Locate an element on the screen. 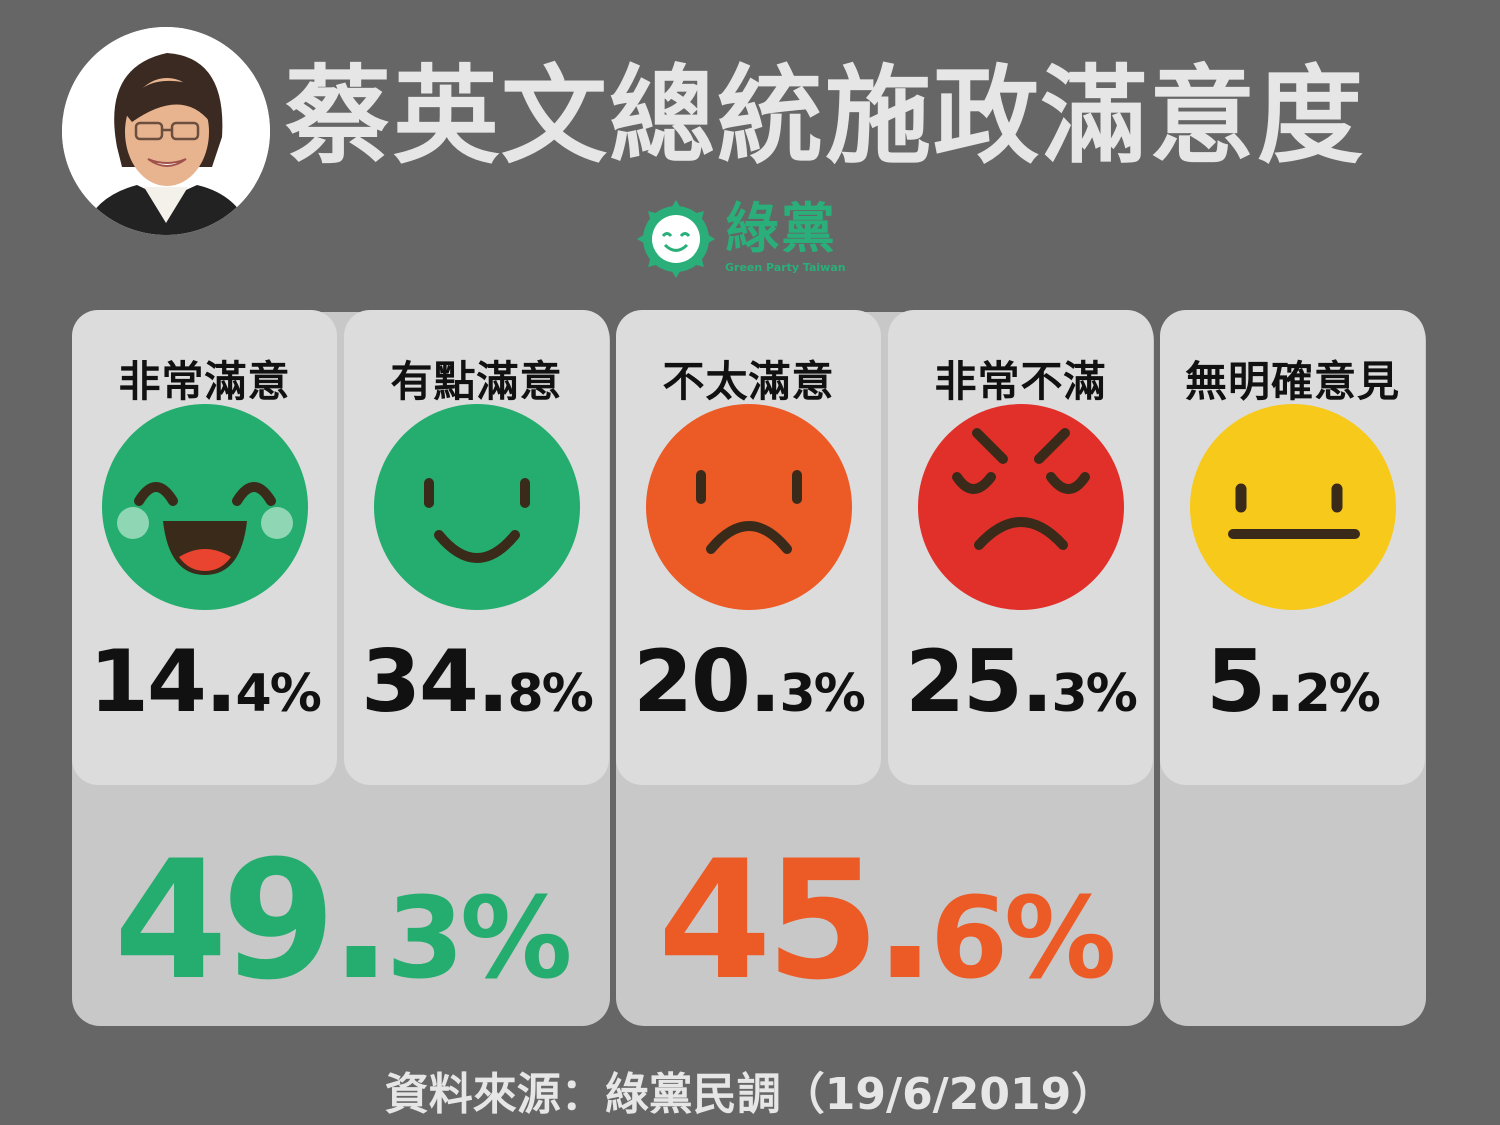  value-label: 25.3% is located at coordinates (1020, 682).